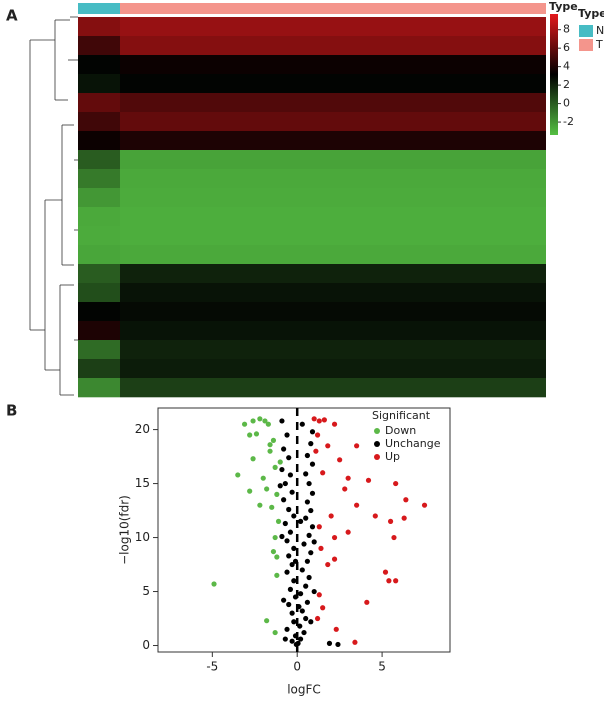 This screenshot has width=604, height=706. I want to click on colorbar-tick-label: -2, so click(568, 121).